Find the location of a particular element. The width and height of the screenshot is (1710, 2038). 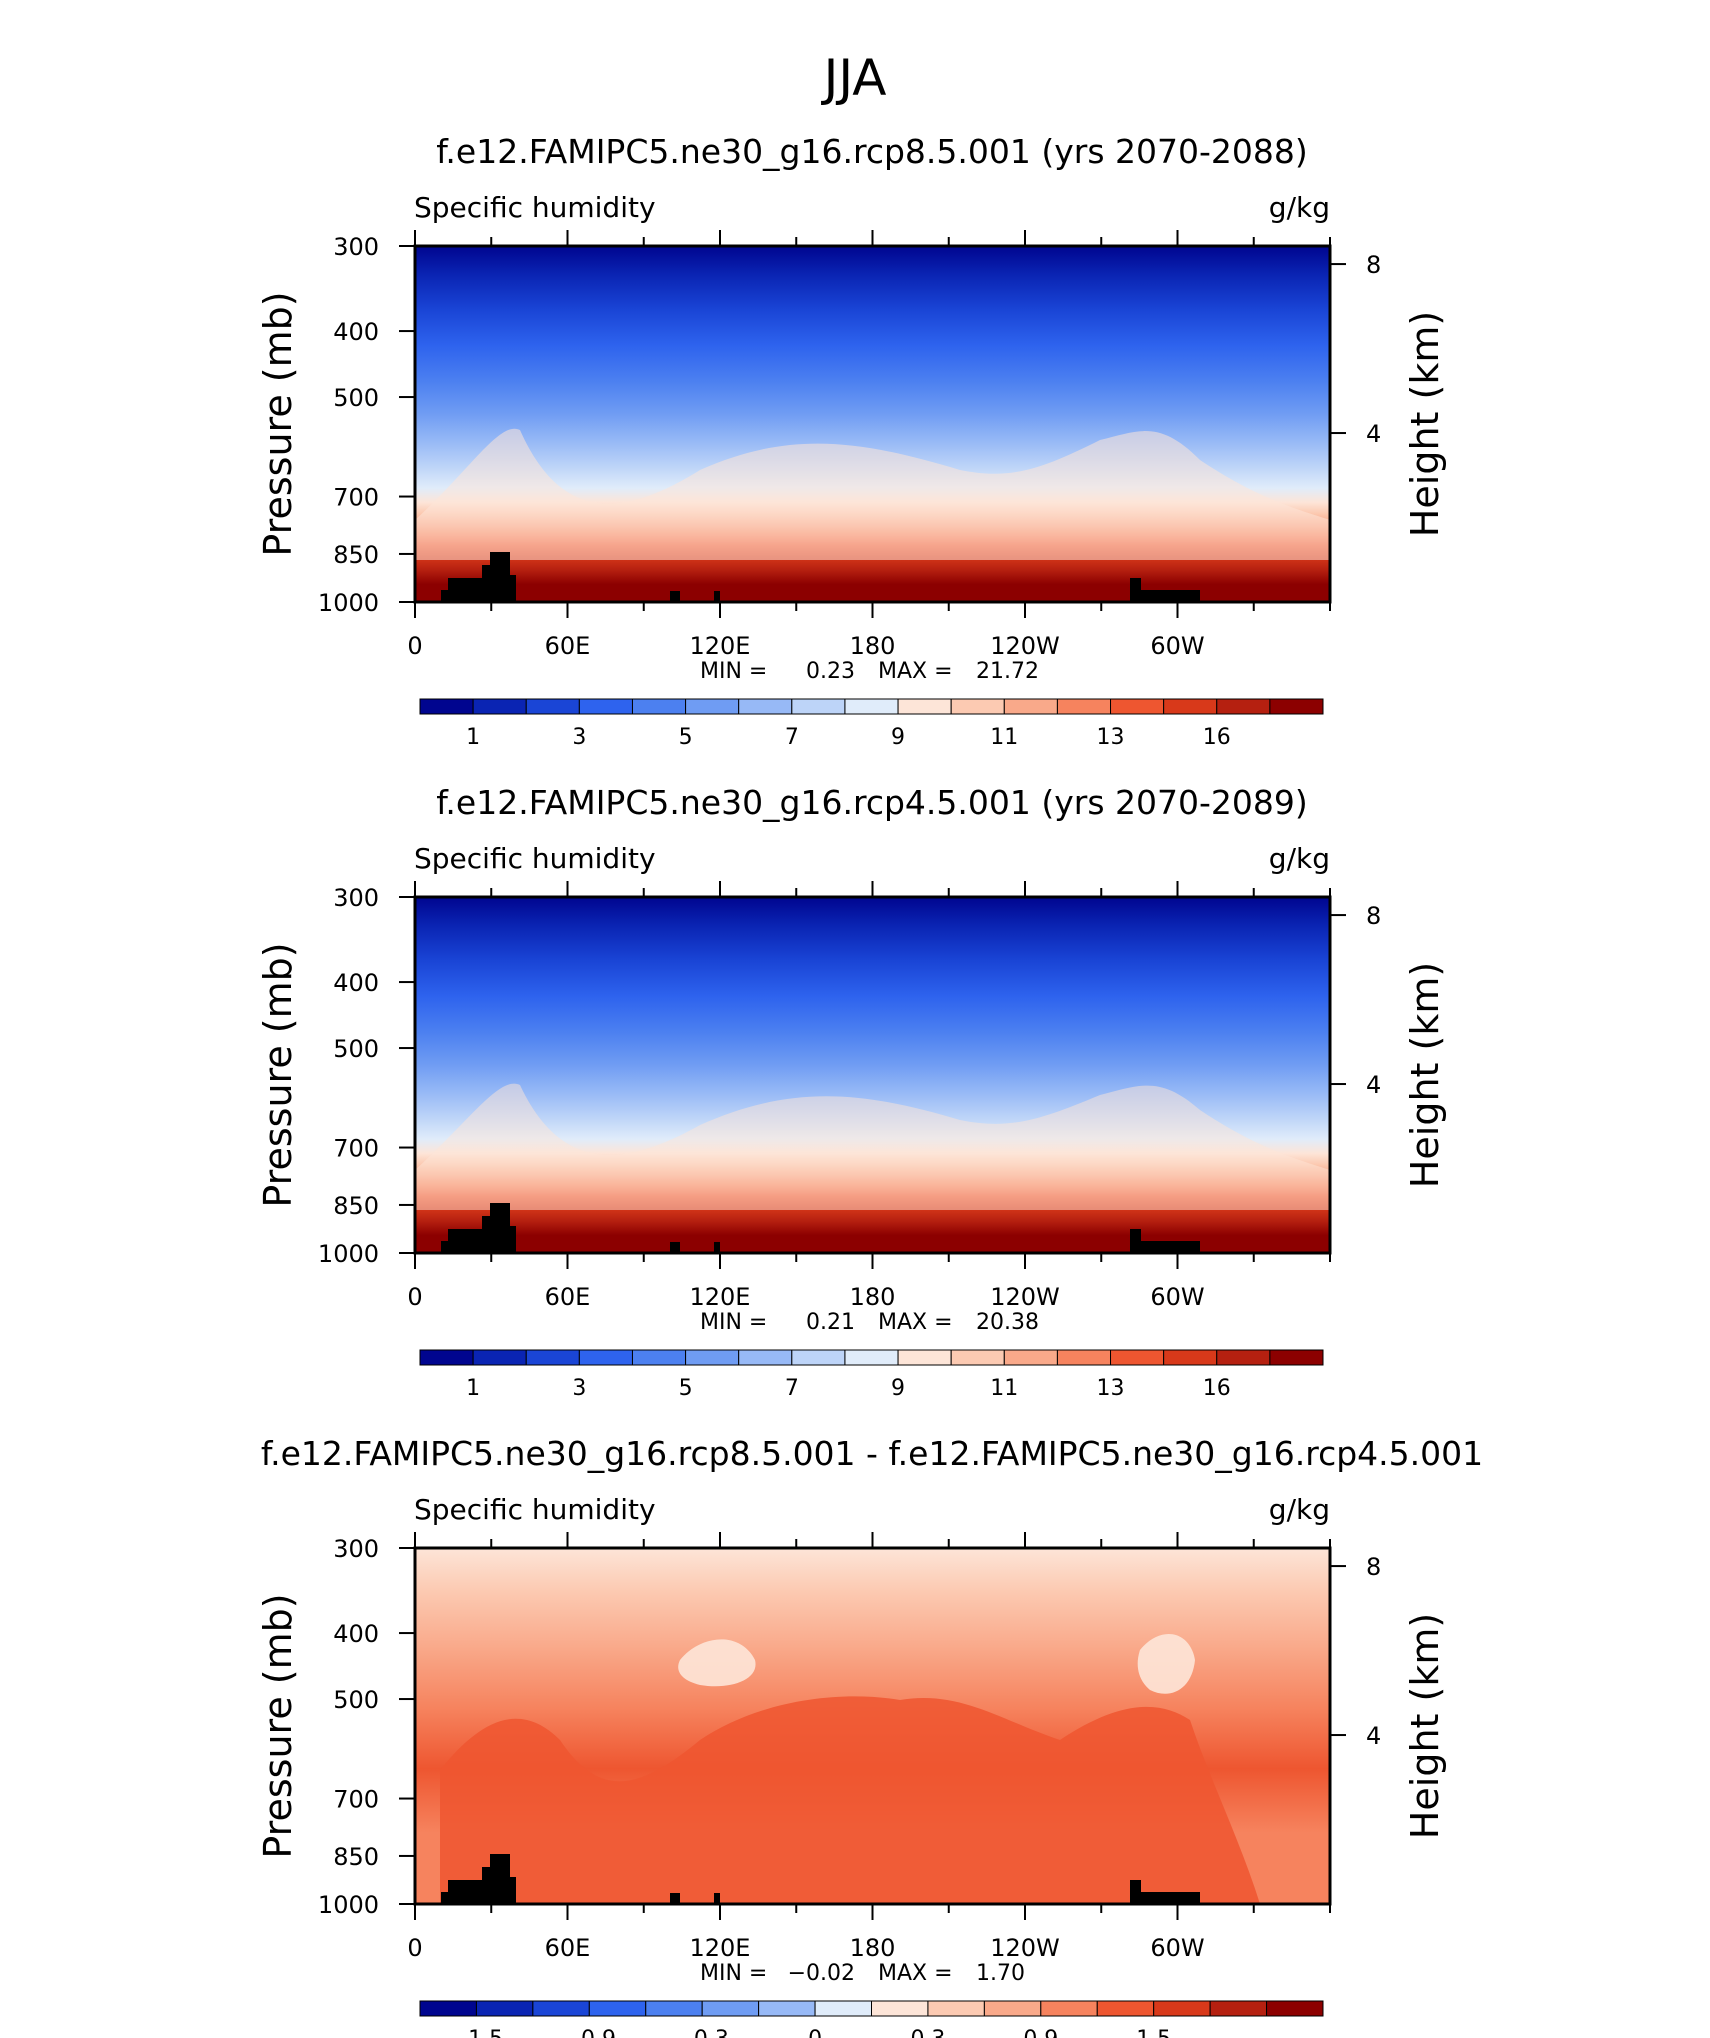

panel-1-max-label: MAX = is located at coordinates (915, 671).